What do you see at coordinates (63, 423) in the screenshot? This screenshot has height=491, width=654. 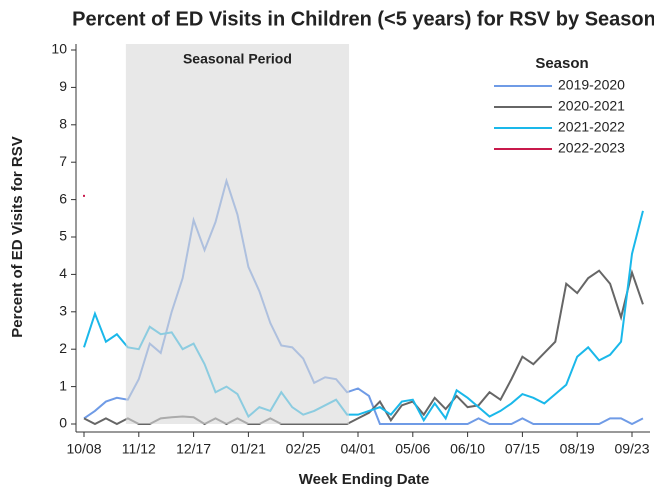 I see `y-tick-label: 0` at bounding box center [63, 423].